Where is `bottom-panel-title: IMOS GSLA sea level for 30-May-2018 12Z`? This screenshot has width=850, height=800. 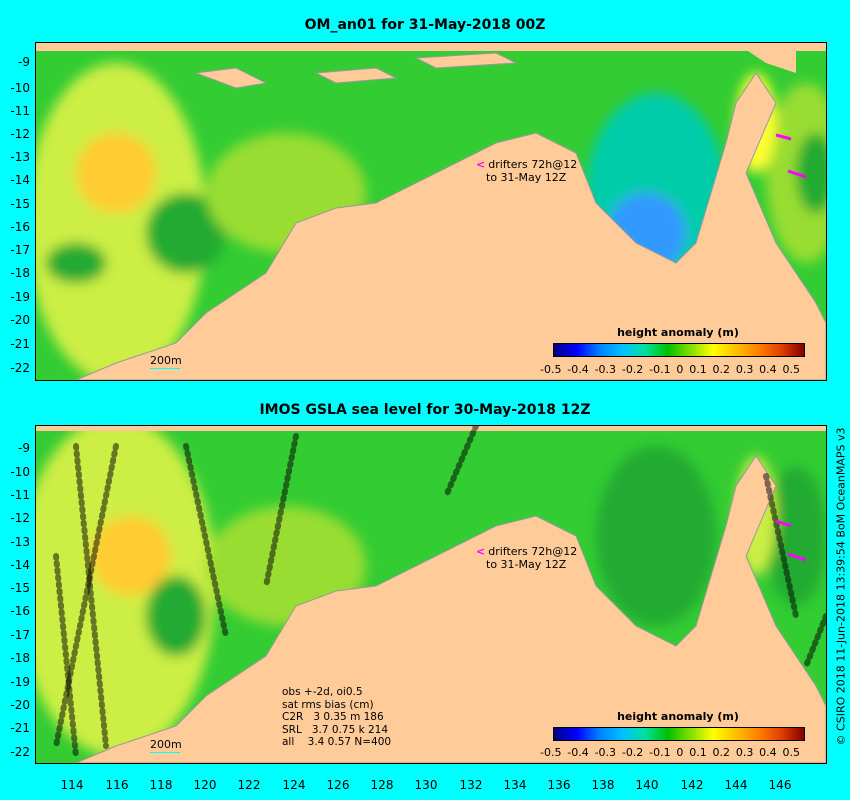 bottom-panel-title: IMOS GSLA sea level for 30-May-2018 12Z is located at coordinates (425, 410).